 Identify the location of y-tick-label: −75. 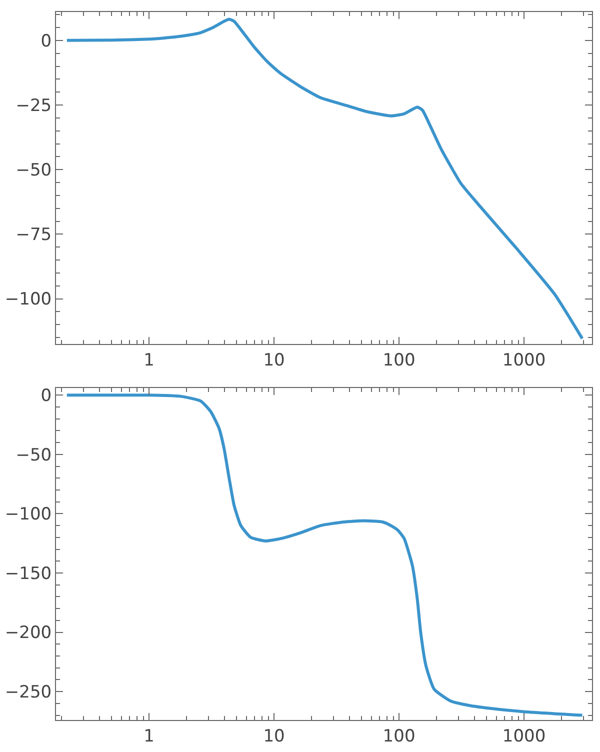
(34, 235).